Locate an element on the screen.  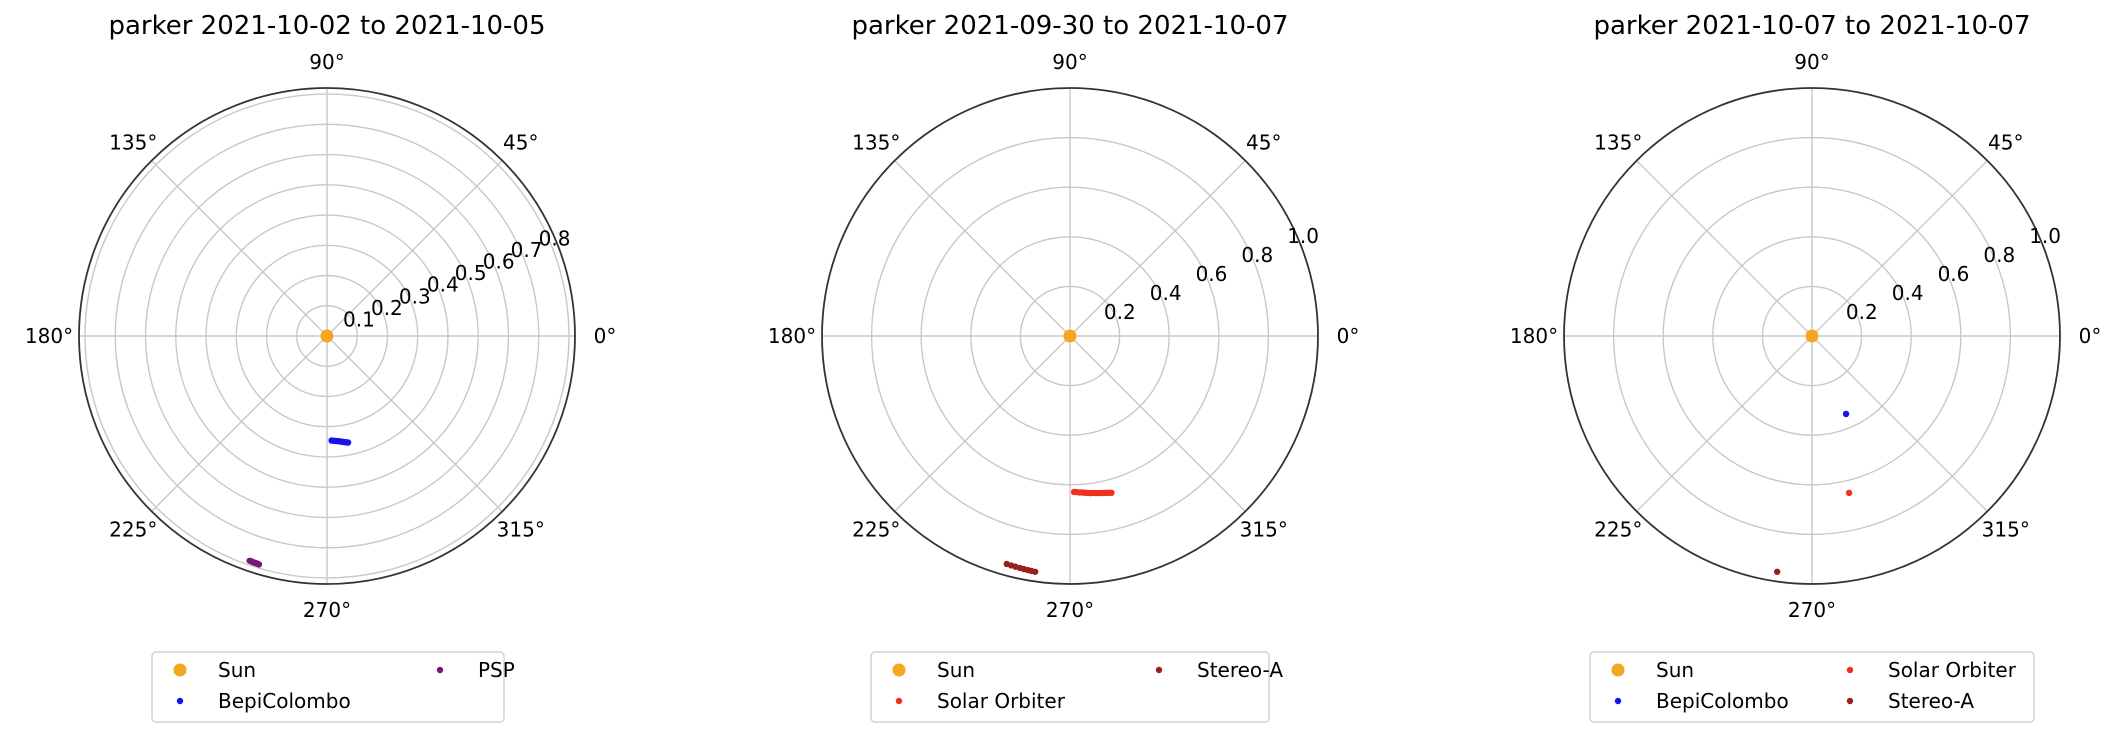
legend: Sun Solar Orbiter Stereo-A is located at coordinates (1076, 687).